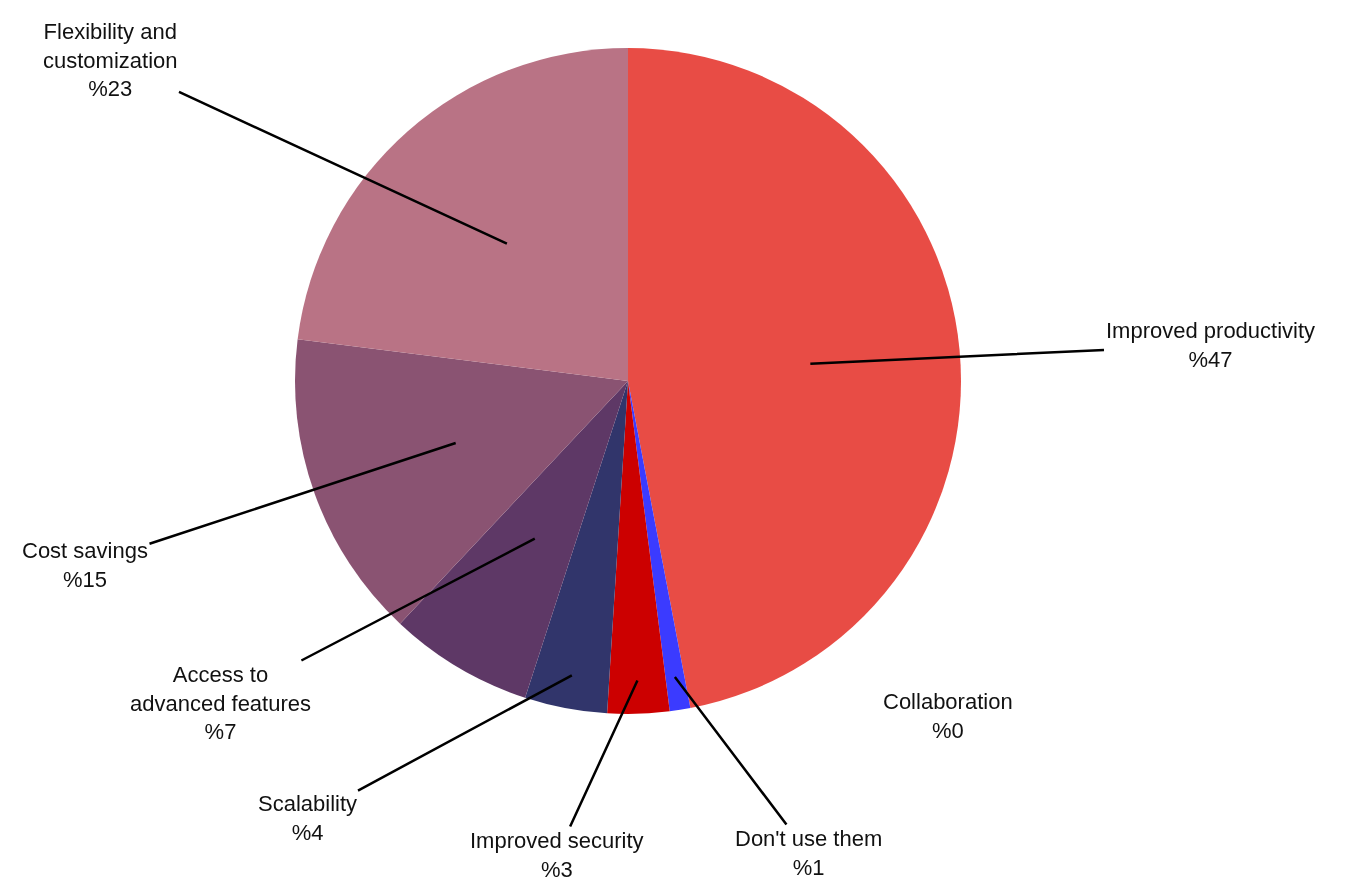 The height and width of the screenshot is (888, 1362). I want to click on data-label: %23, so click(110, 89).